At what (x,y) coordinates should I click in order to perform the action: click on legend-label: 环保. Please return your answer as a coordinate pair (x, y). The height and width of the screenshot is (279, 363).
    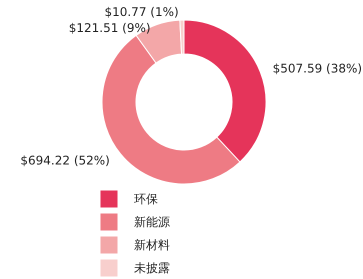
    Looking at the image, I should click on (146, 199).